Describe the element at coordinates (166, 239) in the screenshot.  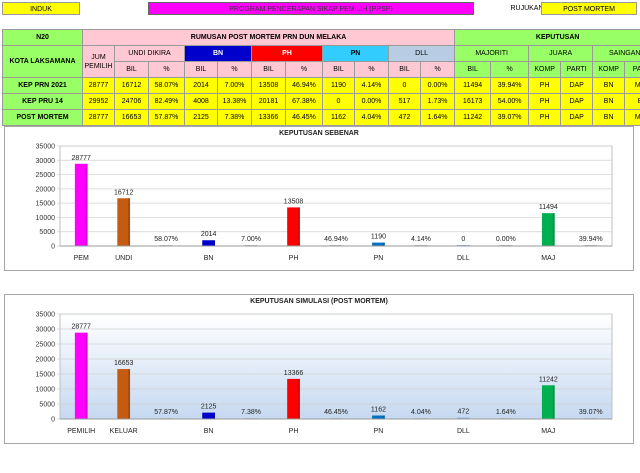
I see `data-label: 58.07%` at that location.